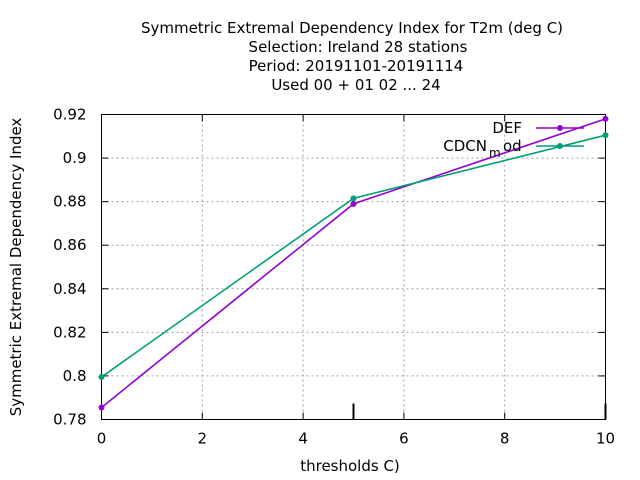 This screenshot has width=640, height=480. What do you see at coordinates (303, 439) in the screenshot?
I see `x-tick-label: 4` at bounding box center [303, 439].